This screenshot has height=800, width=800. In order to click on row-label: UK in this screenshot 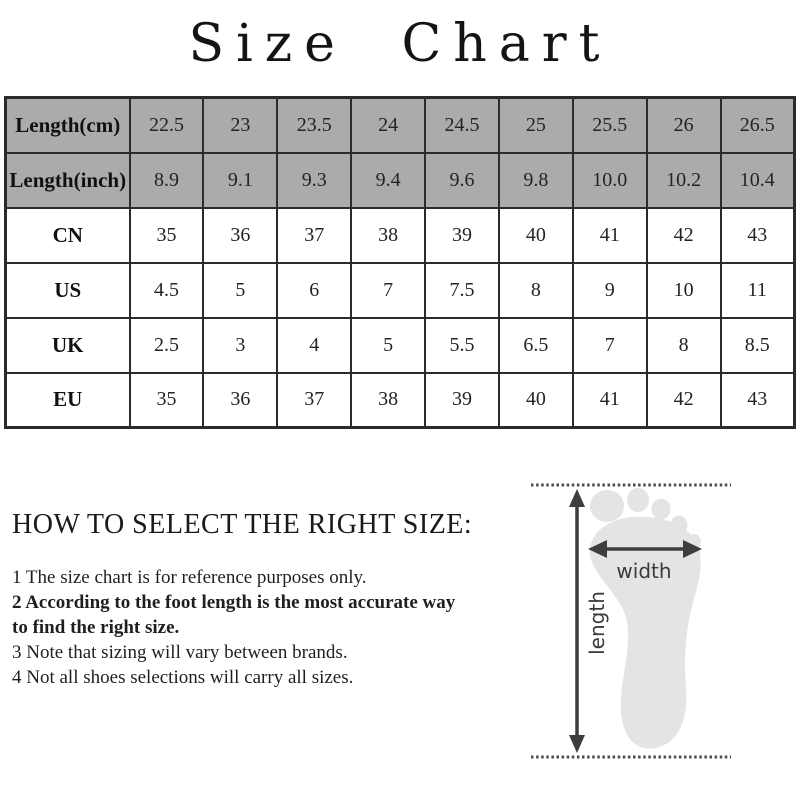, I will do `click(67, 345)`.